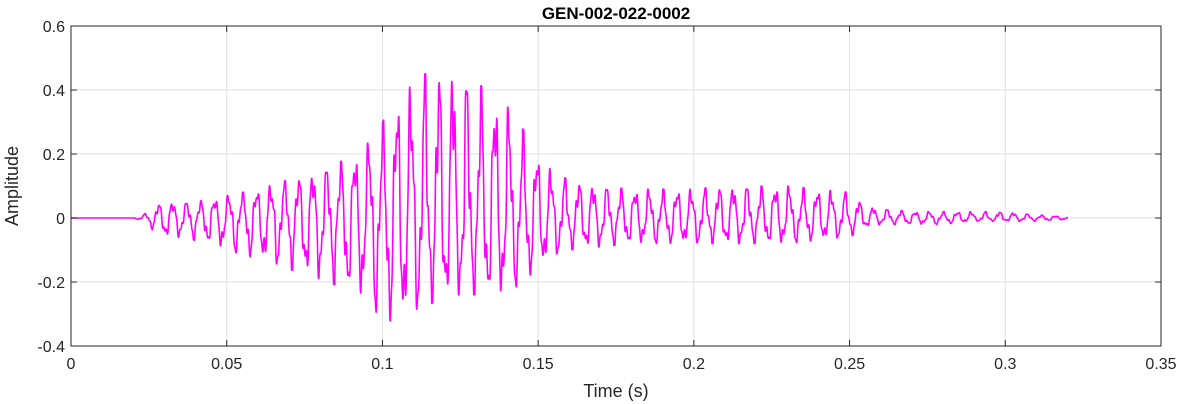  What do you see at coordinates (51, 283) in the screenshot?
I see `y-tick-label: -0.2` at bounding box center [51, 283].